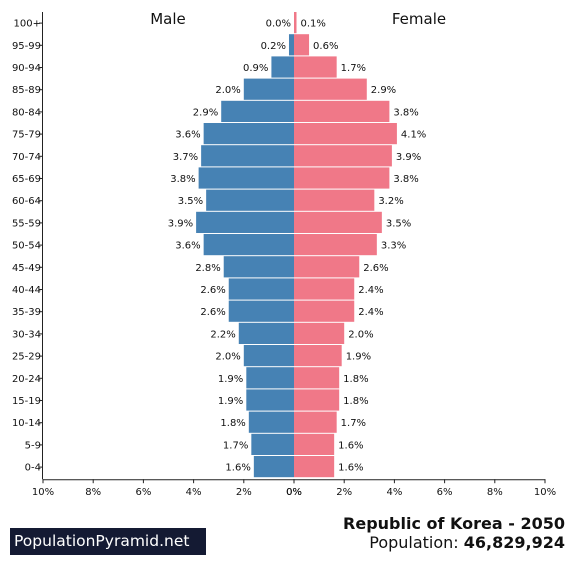 The width and height of the screenshot is (575, 581). What do you see at coordinates (393, 246) in the screenshot?
I see `female-value-label: 3.3%` at bounding box center [393, 246].